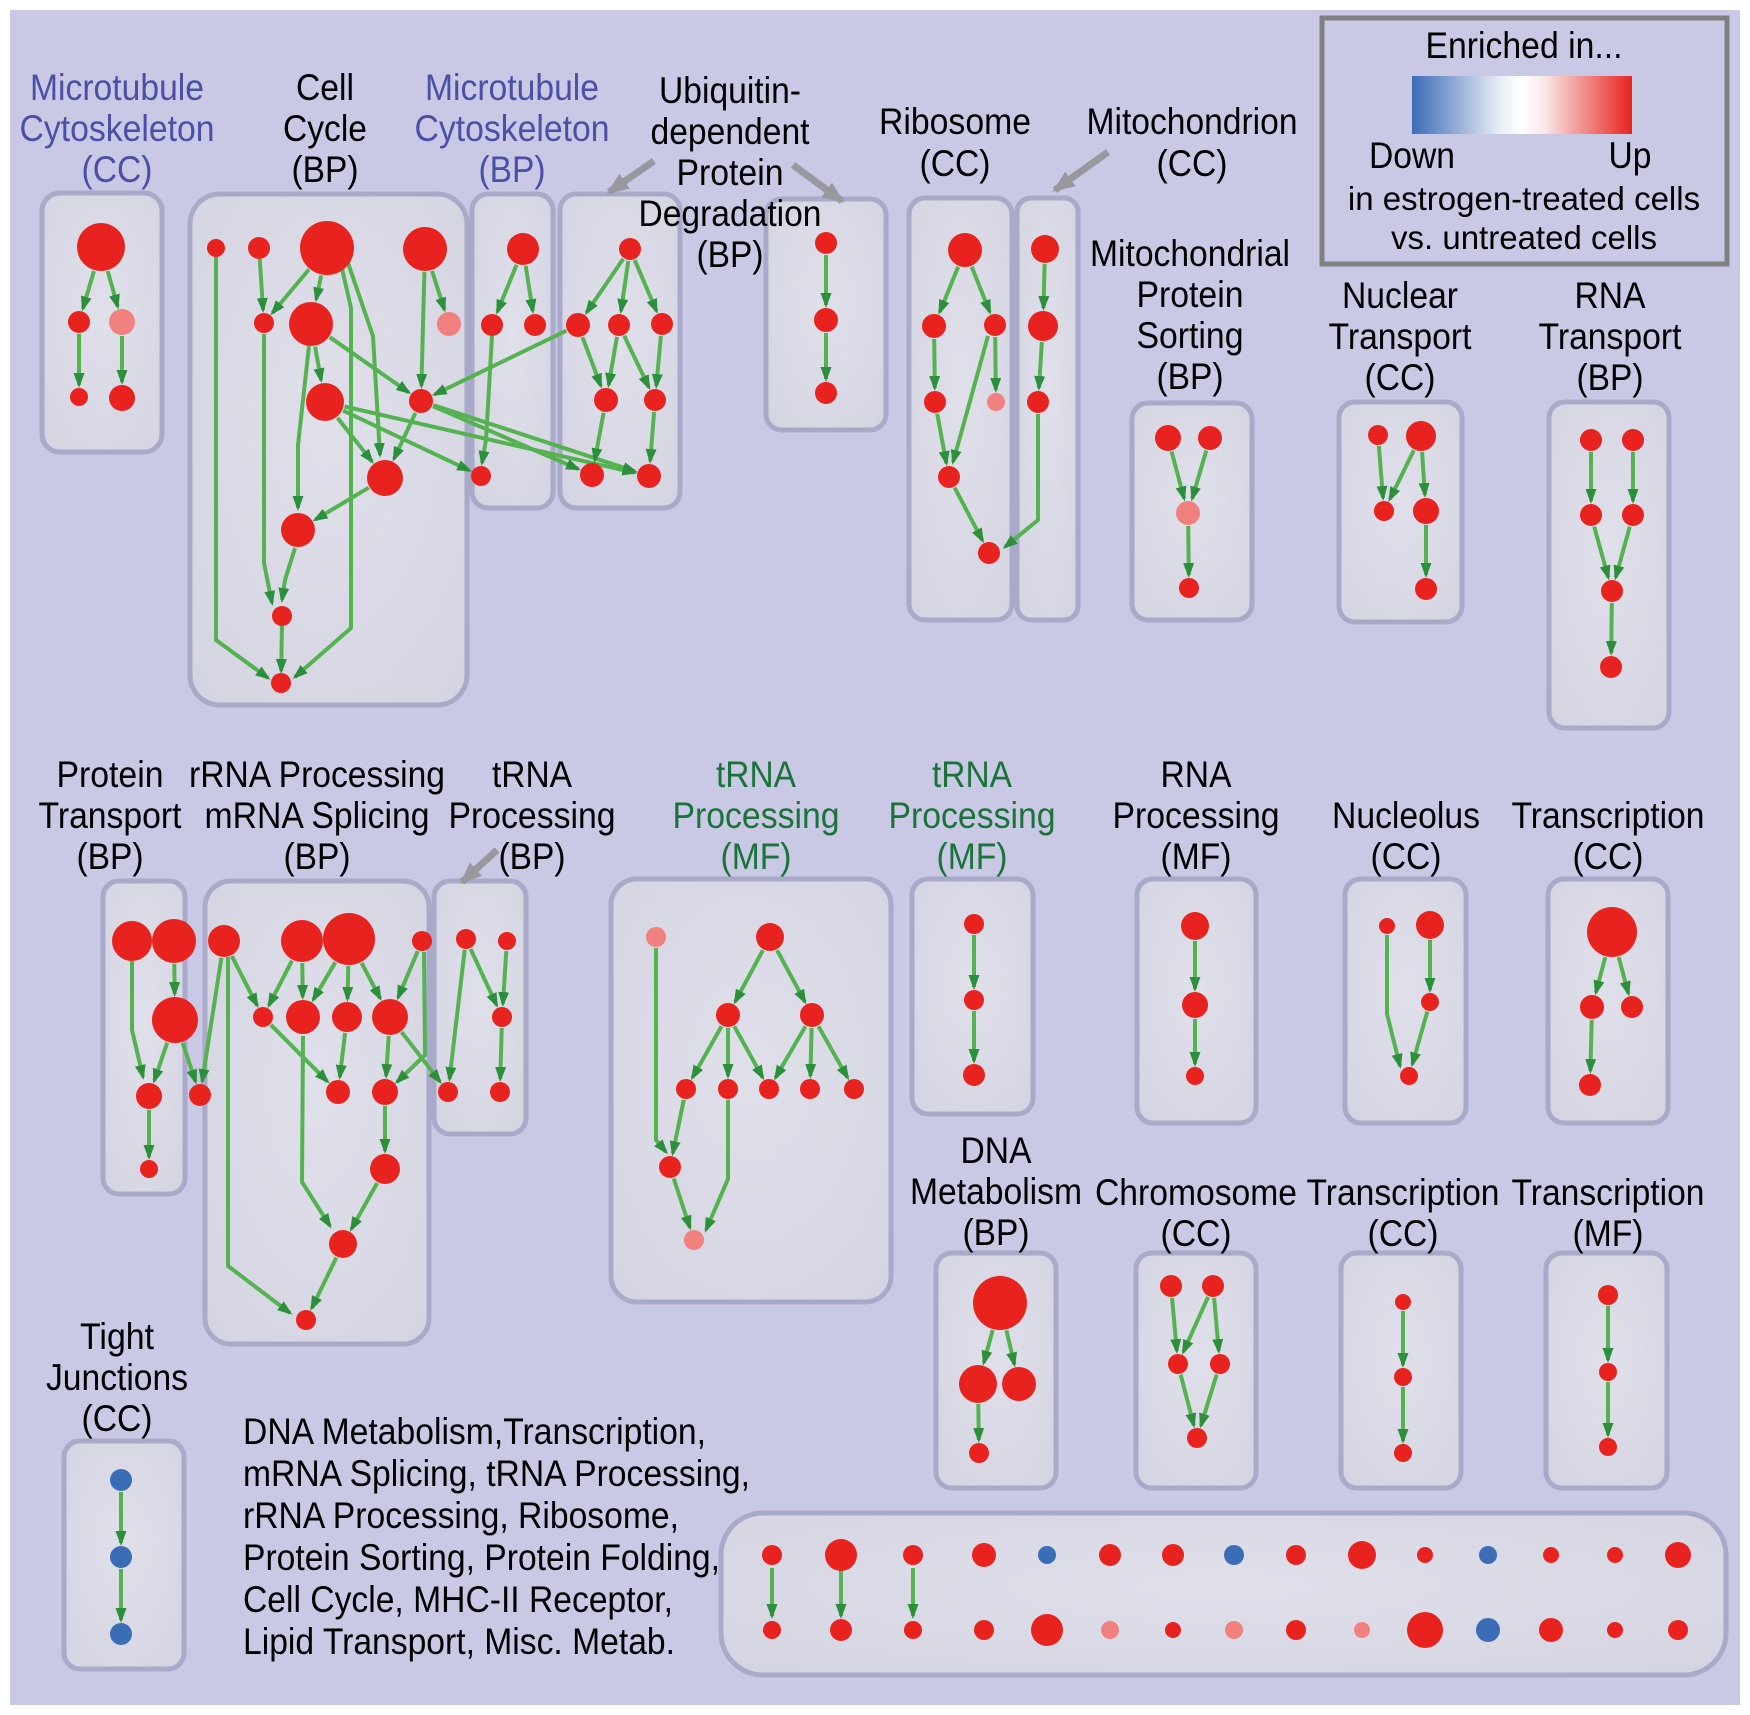  I want to click on svg-text:Protein Sorting, Protein Foldi: Protein Sorting, Protein Folding,, so click(481, 1557).